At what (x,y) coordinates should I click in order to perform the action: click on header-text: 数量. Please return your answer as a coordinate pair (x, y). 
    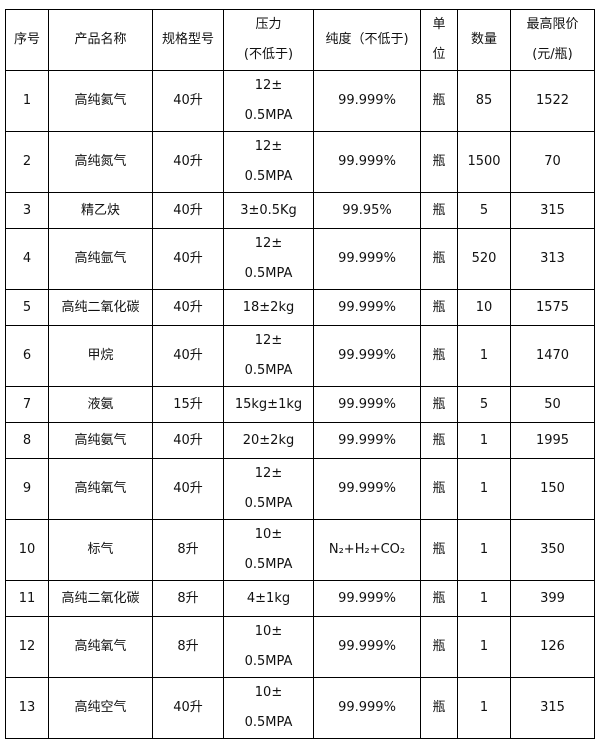
    Looking at the image, I should click on (483, 39).